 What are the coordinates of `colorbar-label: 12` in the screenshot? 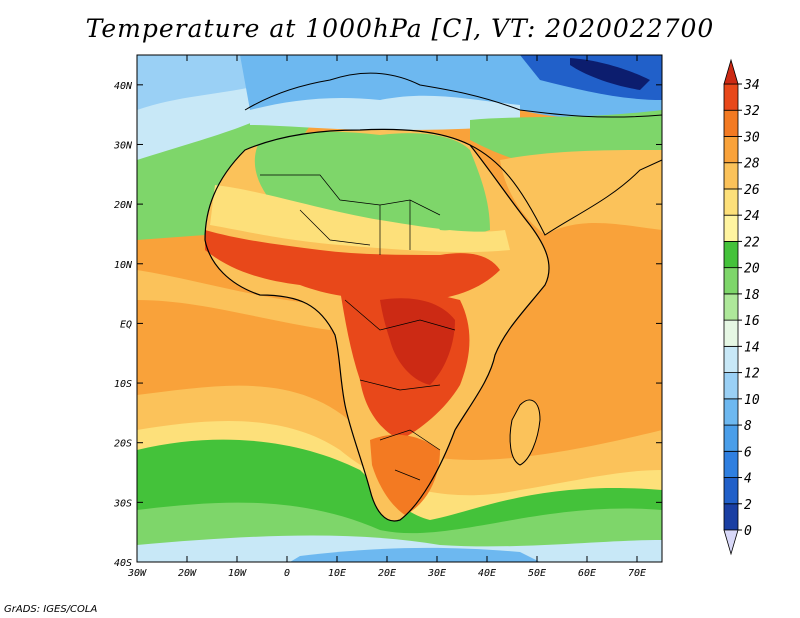 It's located at (752, 374).